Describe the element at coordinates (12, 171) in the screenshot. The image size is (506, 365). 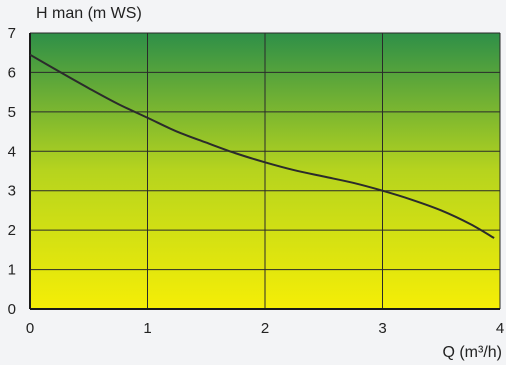
I see `y-tick-labels: 0 1 2 3 4 5 6 7` at that location.